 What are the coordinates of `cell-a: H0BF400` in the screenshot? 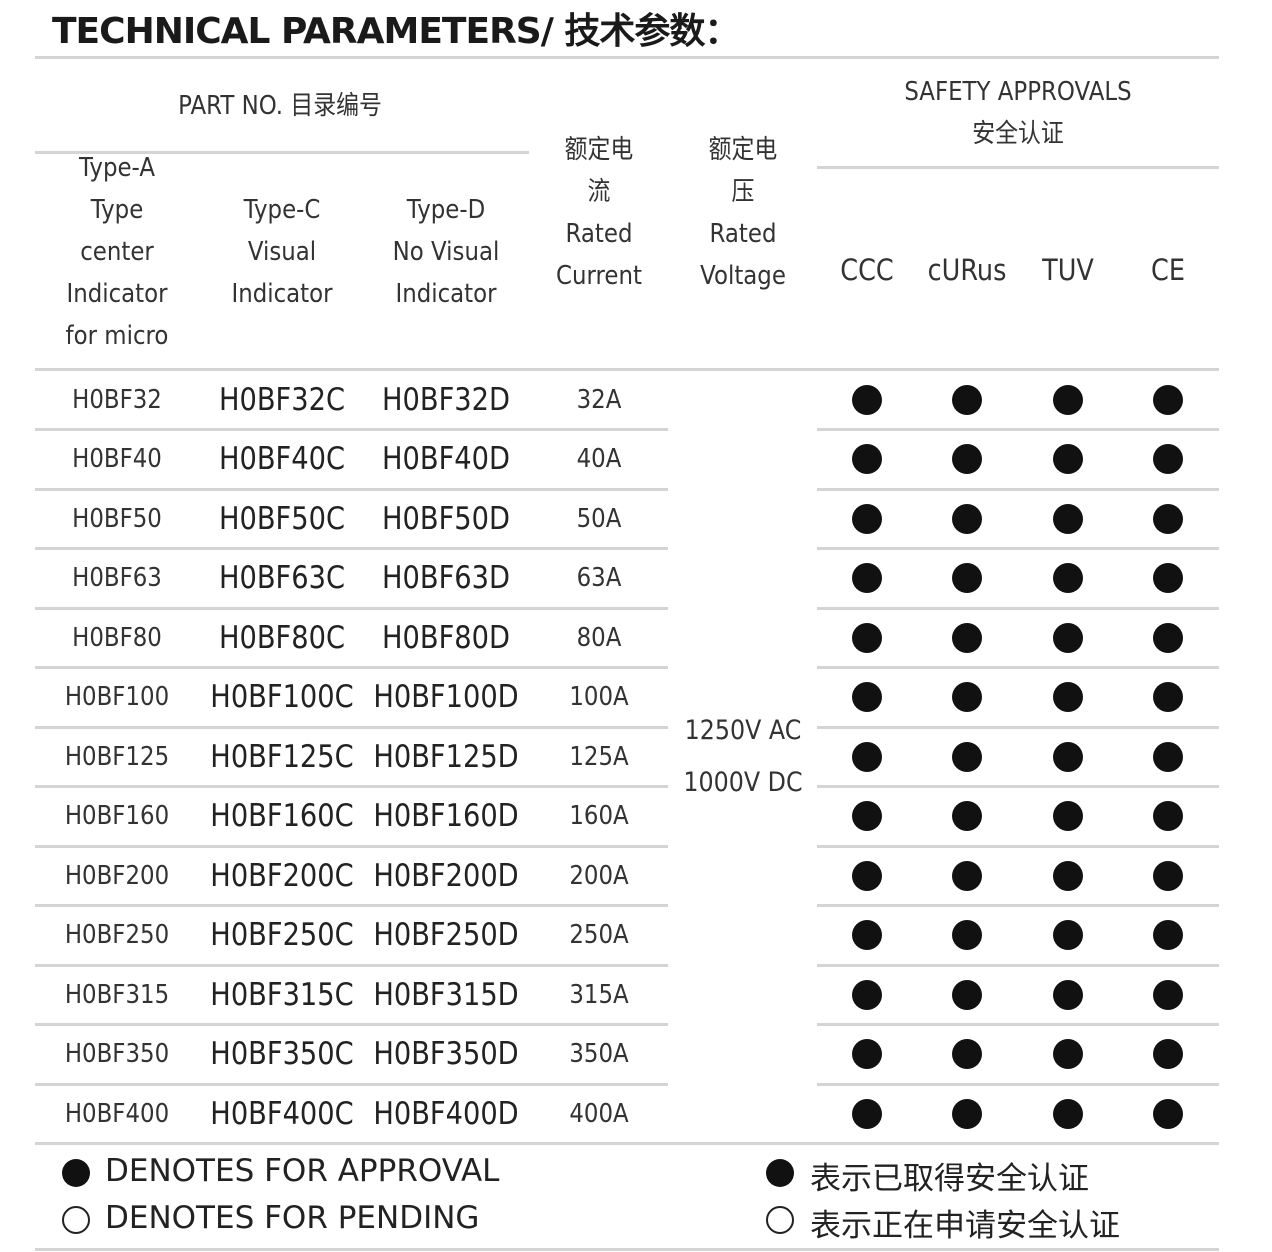 It's located at (117, 1113).